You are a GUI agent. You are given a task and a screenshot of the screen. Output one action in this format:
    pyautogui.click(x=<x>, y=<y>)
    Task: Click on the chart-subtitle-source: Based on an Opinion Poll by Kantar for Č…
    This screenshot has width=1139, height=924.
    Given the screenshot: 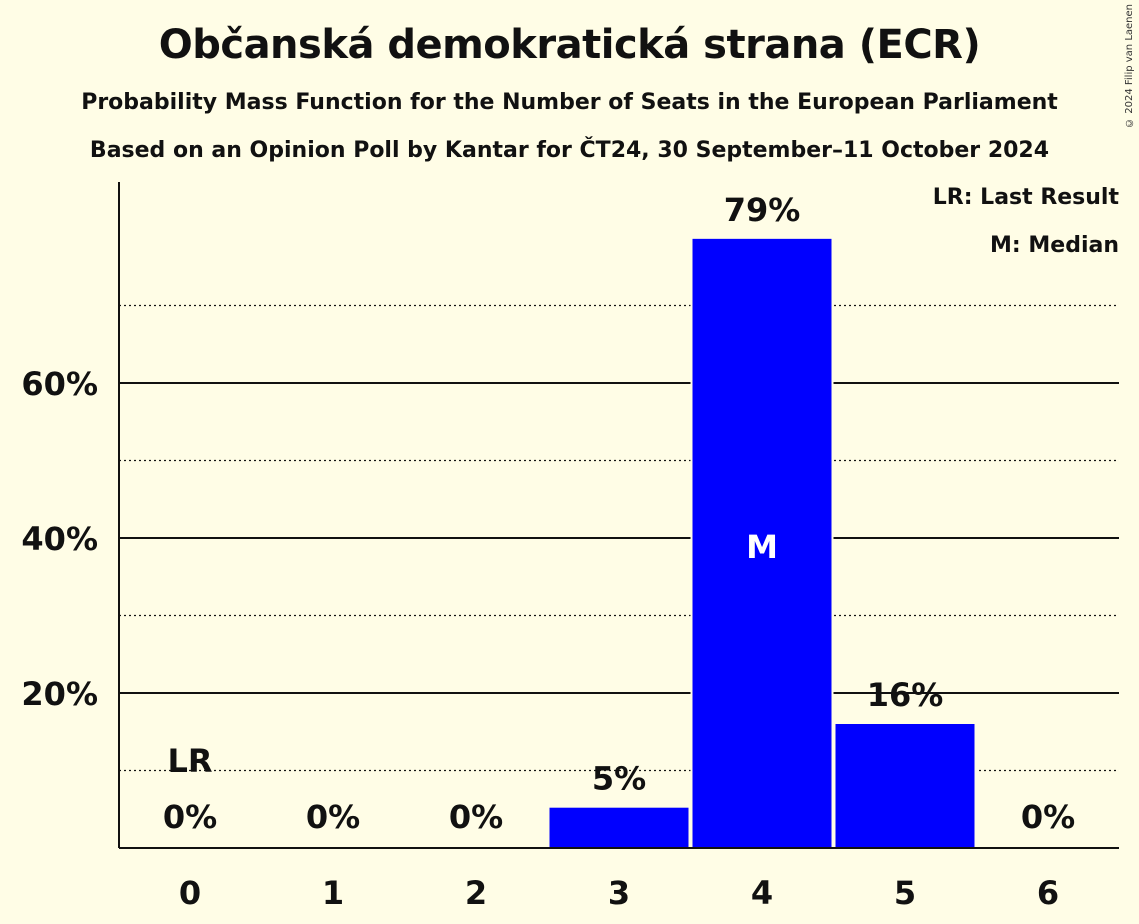 What is the action you would take?
    pyautogui.click(x=569, y=150)
    